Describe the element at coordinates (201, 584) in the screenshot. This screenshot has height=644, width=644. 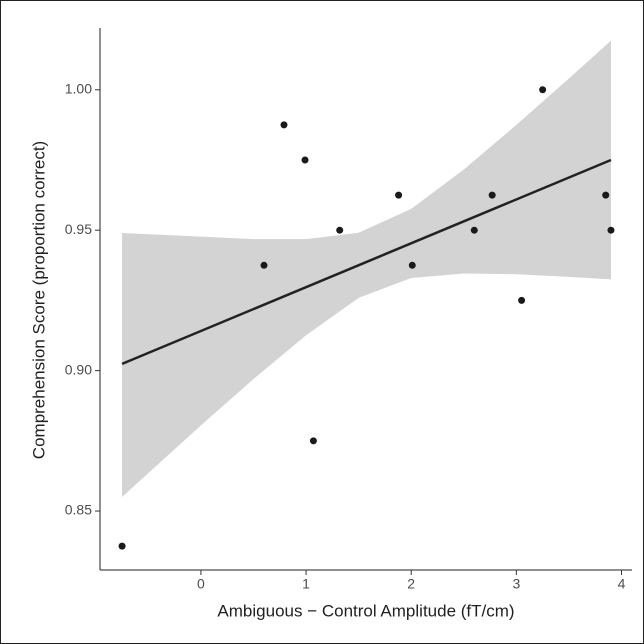
I see `x-tick-label: 0` at that location.